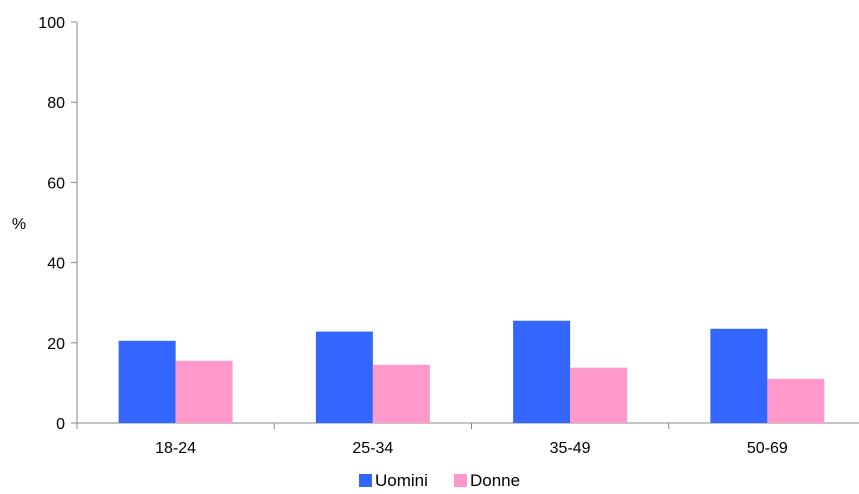 This screenshot has width=859, height=494. Describe the element at coordinates (56, 103) in the screenshot. I see `y-tick-label: 80` at that location.